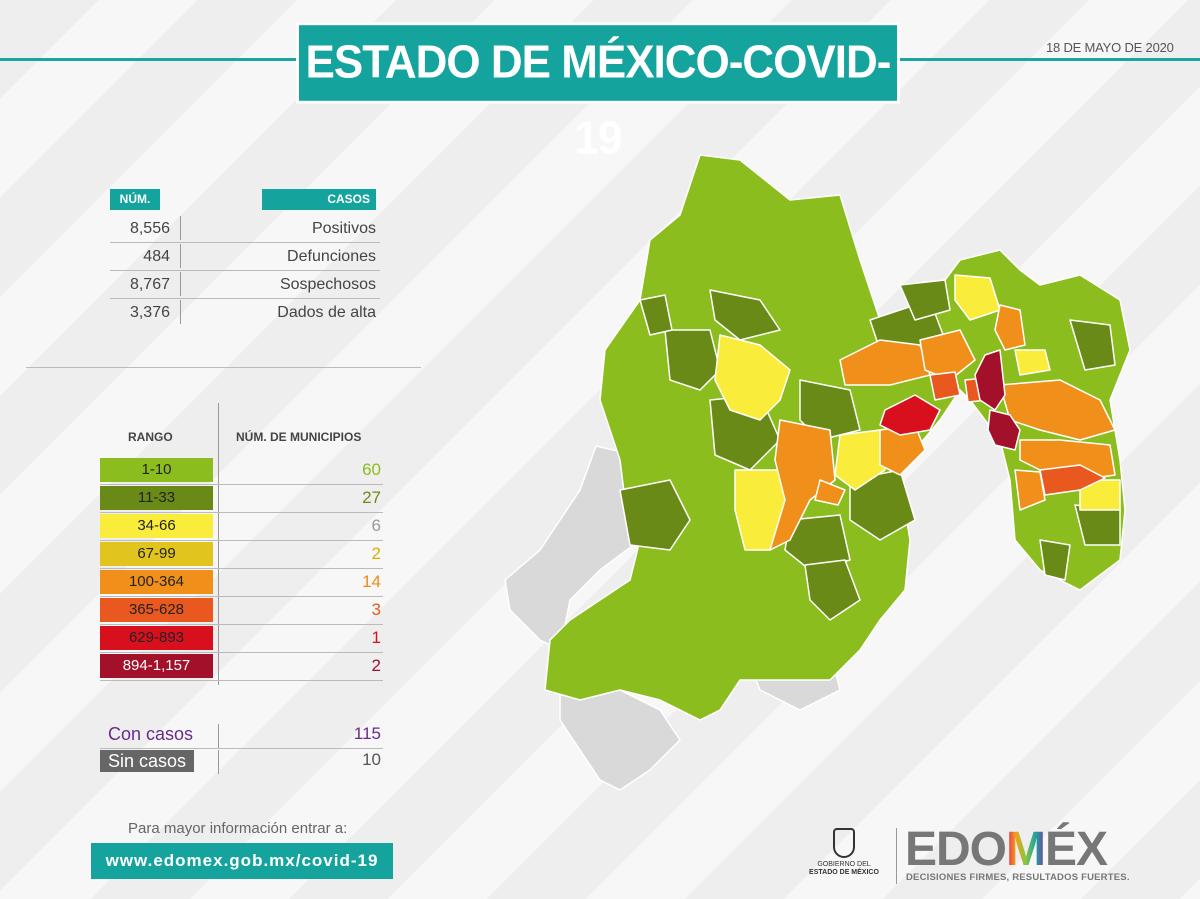 The height and width of the screenshot is (899, 1200). I want to click on legend-row: 365-628 3, so click(241, 610).